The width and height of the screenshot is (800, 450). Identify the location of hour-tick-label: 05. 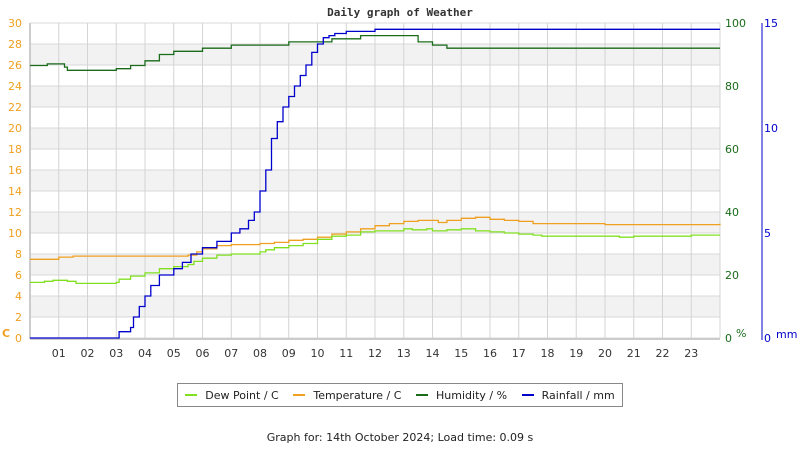
(174, 353).